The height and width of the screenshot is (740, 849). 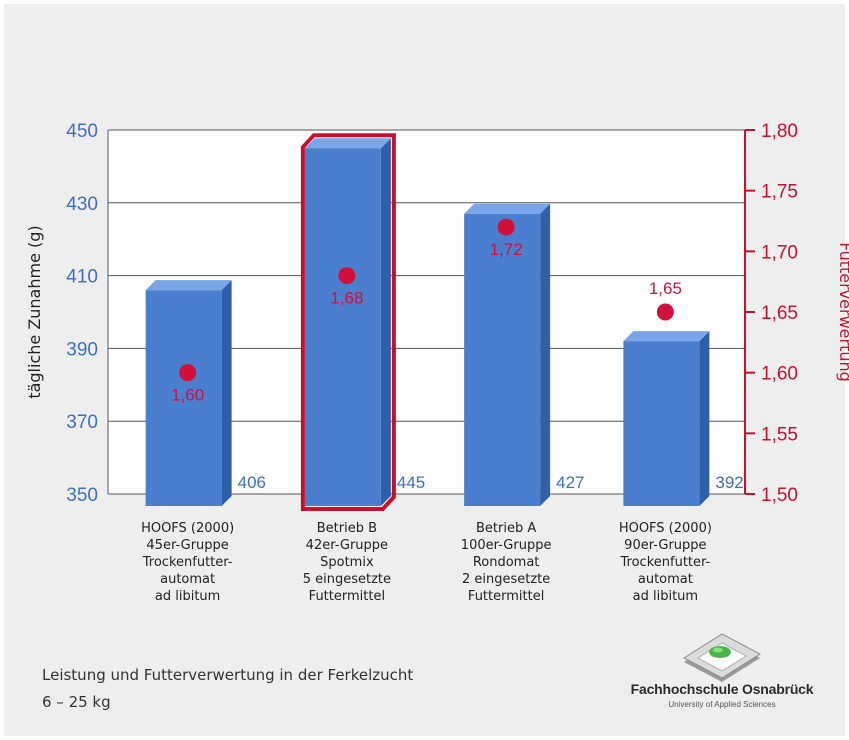 I want to click on feed-conversion-label: 1,60, so click(x=187, y=395).